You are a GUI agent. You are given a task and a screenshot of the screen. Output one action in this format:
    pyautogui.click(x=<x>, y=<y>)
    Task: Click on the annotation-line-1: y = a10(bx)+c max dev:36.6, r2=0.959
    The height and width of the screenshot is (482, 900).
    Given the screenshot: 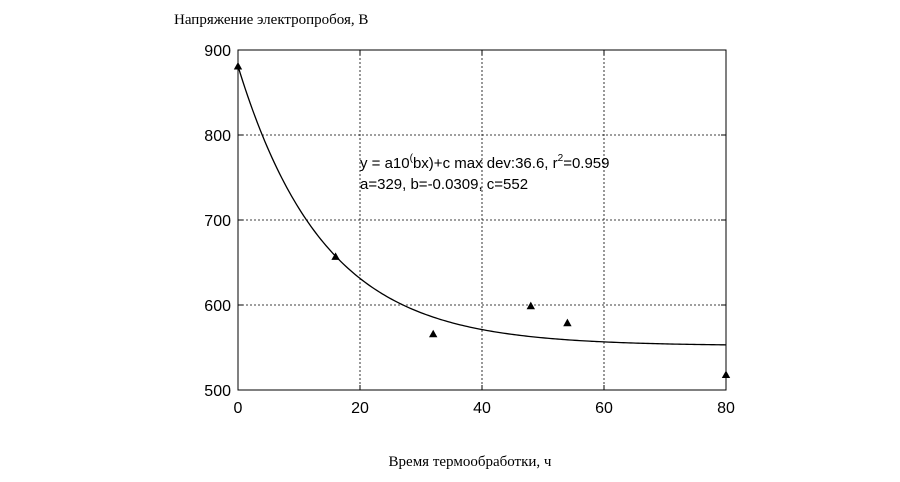 What is the action you would take?
    pyautogui.click(x=484, y=162)
    